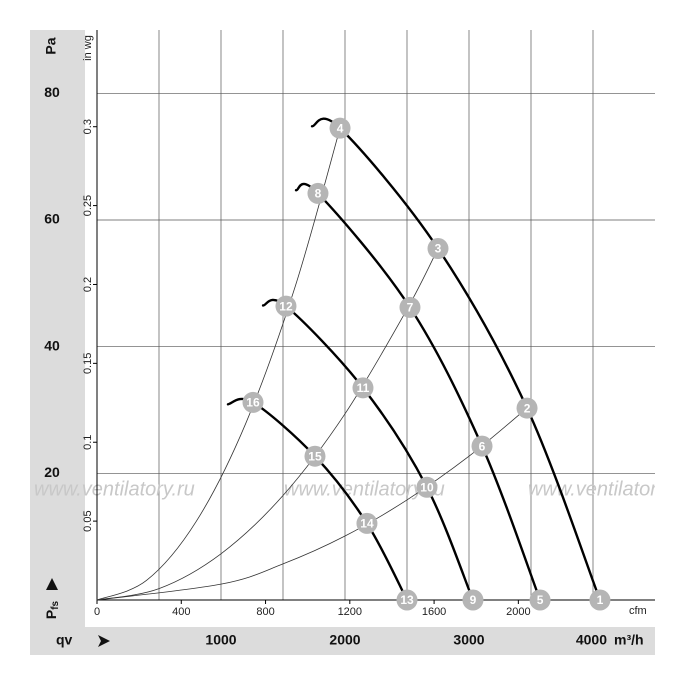 This screenshot has width=684, height=684. What do you see at coordinates (434, 612) in the screenshot?
I see `x2-tick-label: 1600` at bounding box center [434, 612].